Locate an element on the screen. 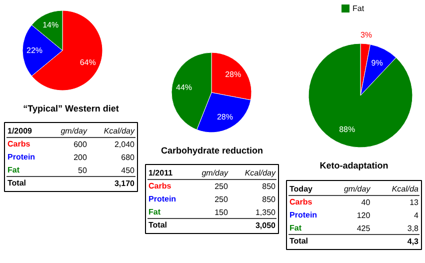  text: 3,050 is located at coordinates (265, 225).